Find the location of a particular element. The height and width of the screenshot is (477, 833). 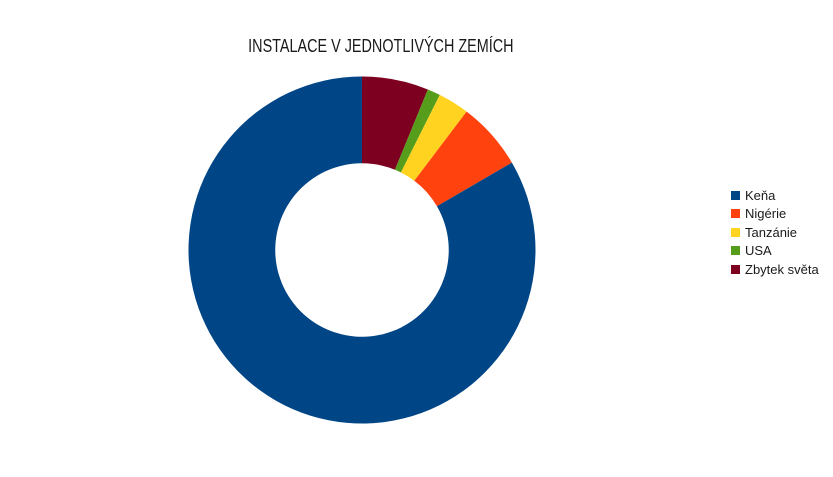

legend-item-zbytek-sveta: Zbytek světa is located at coordinates (775, 269).